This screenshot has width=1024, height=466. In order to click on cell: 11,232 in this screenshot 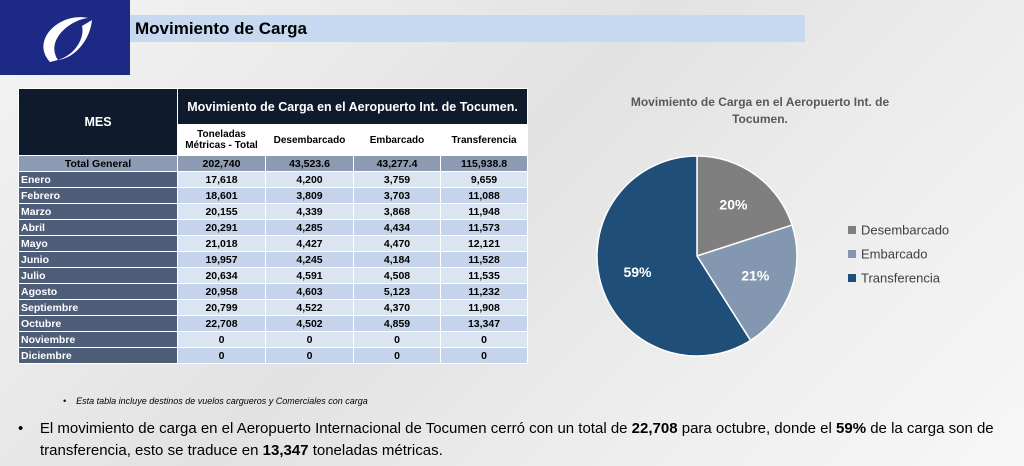, I will do `click(484, 291)`.